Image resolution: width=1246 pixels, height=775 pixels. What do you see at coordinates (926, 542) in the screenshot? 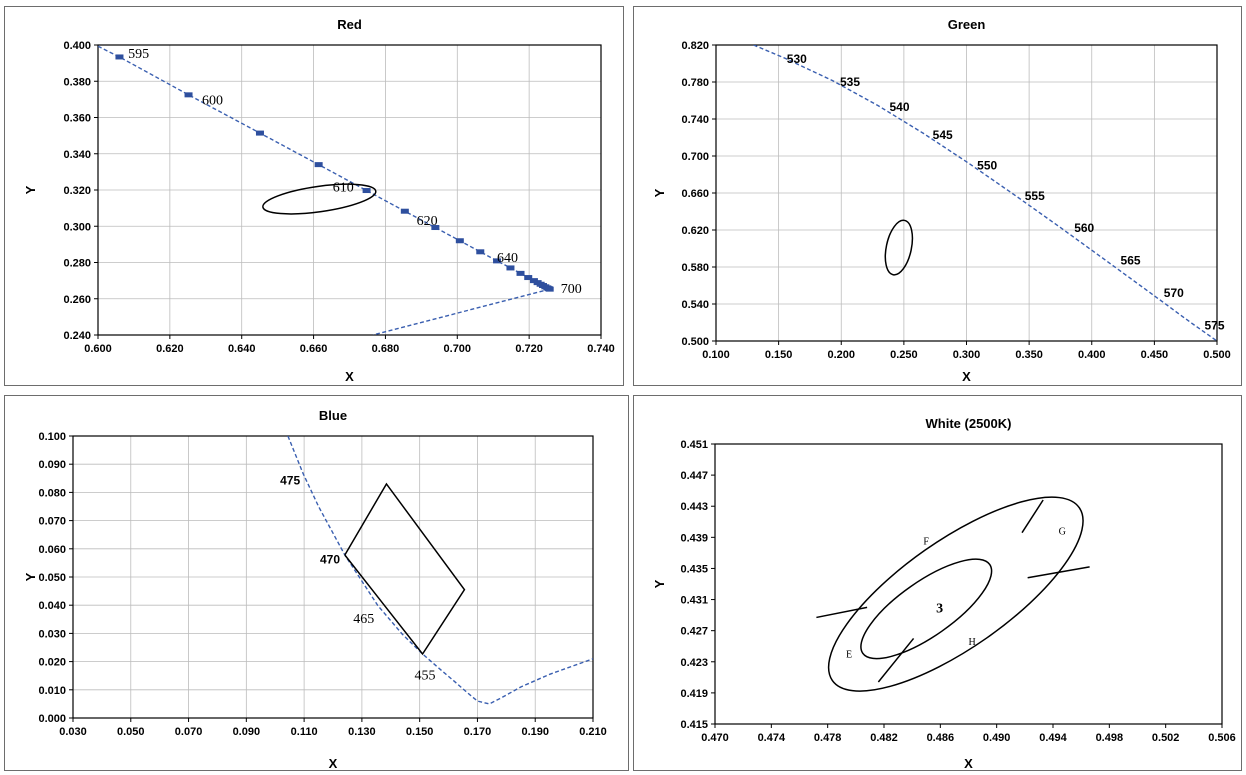
I see `wavelength-label: F` at bounding box center [926, 542].